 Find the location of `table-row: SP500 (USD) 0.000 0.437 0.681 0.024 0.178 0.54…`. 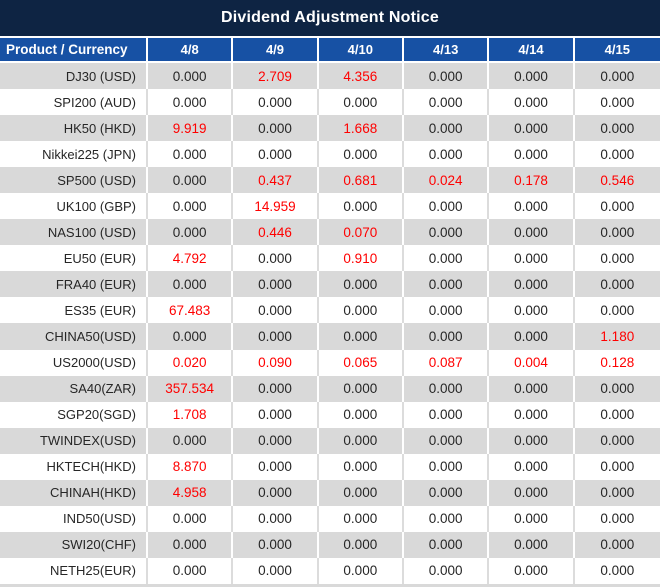

table-row: SP500 (USD) 0.000 0.437 0.681 0.024 0.178 0.54… is located at coordinates (330, 180).